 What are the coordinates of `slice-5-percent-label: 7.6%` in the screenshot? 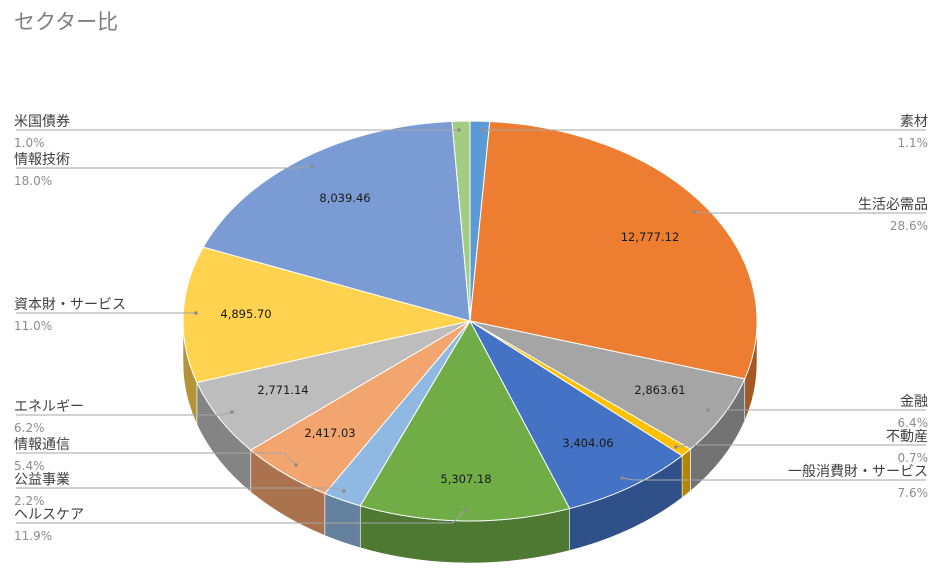 It's located at (913, 493).